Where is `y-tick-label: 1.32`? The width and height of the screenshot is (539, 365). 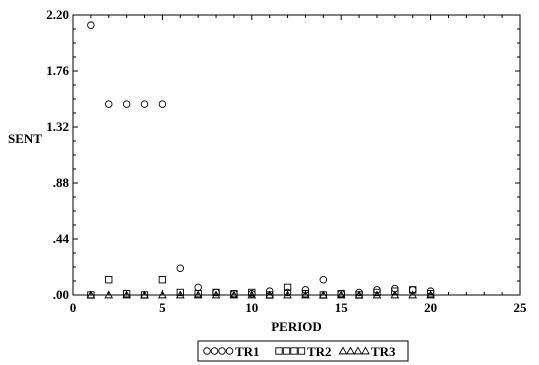 y-tick-label: 1.32 is located at coordinates (57, 126).